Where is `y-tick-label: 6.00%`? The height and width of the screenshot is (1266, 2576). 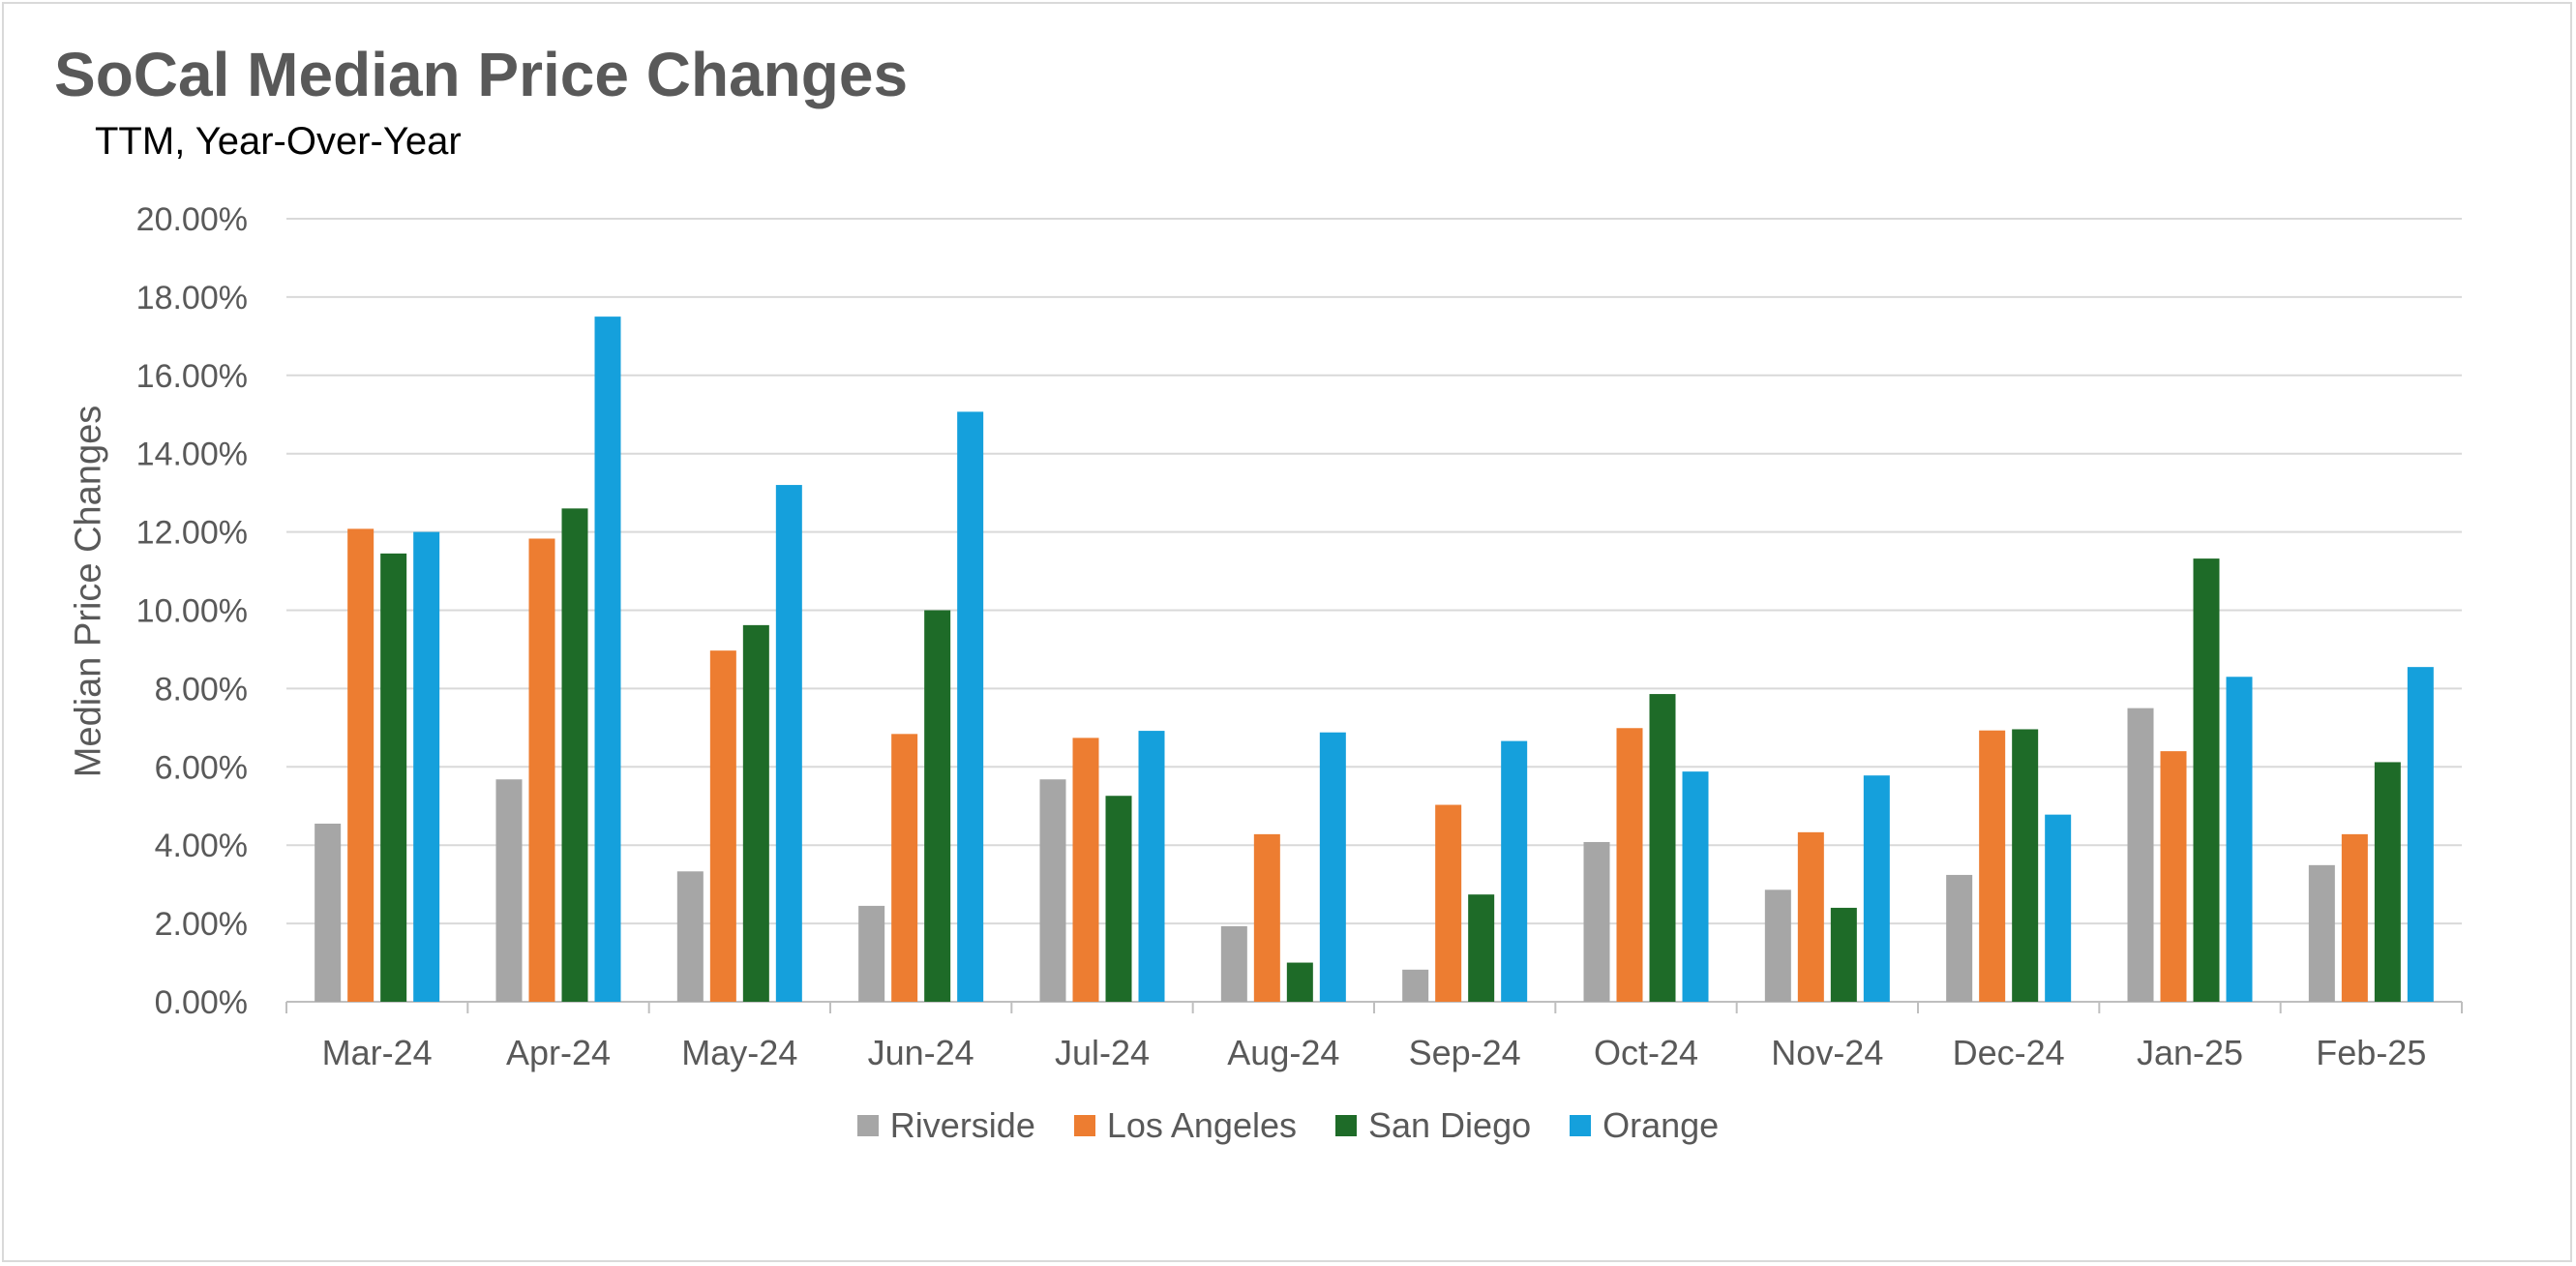
y-tick-label: 6.00% is located at coordinates (201, 767).